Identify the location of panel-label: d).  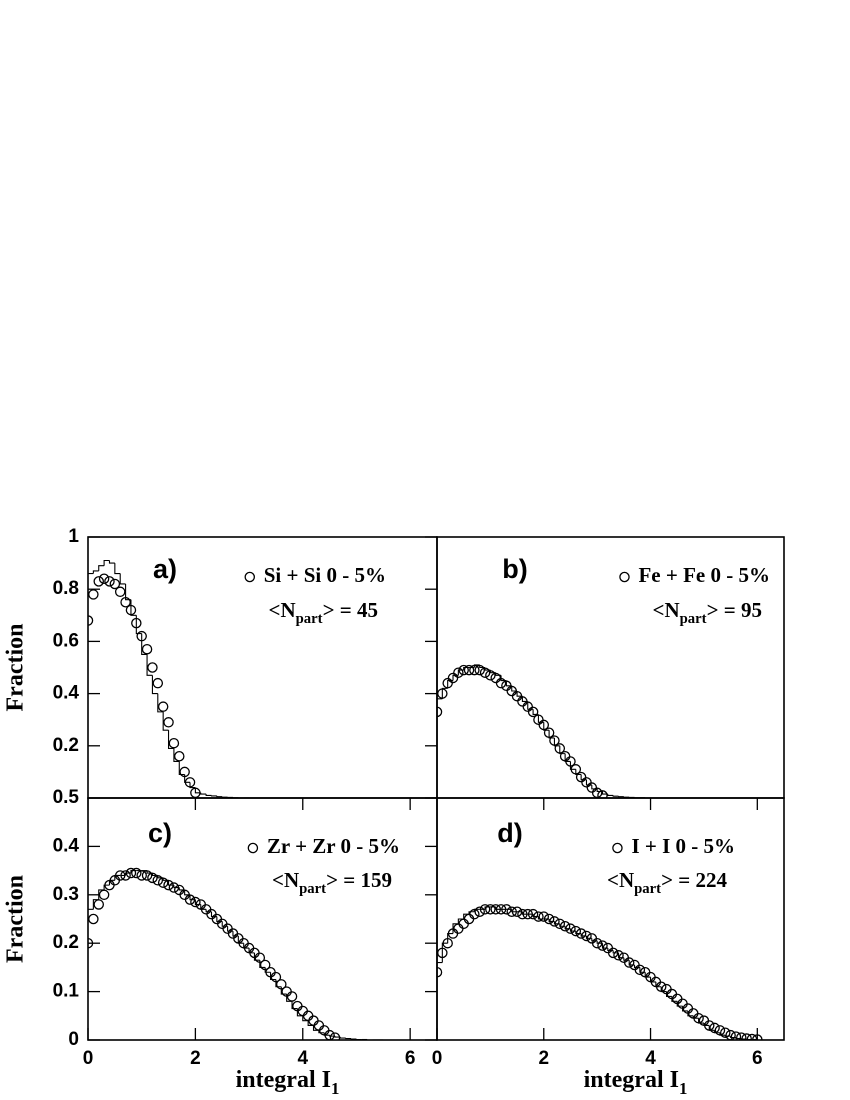
(509, 833).